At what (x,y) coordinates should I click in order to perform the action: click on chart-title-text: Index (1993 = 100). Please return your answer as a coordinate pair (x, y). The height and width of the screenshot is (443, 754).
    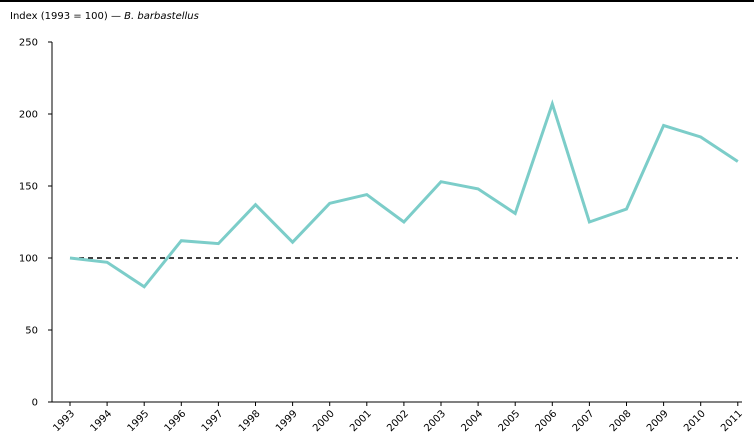
    Looking at the image, I should click on (59, 16).